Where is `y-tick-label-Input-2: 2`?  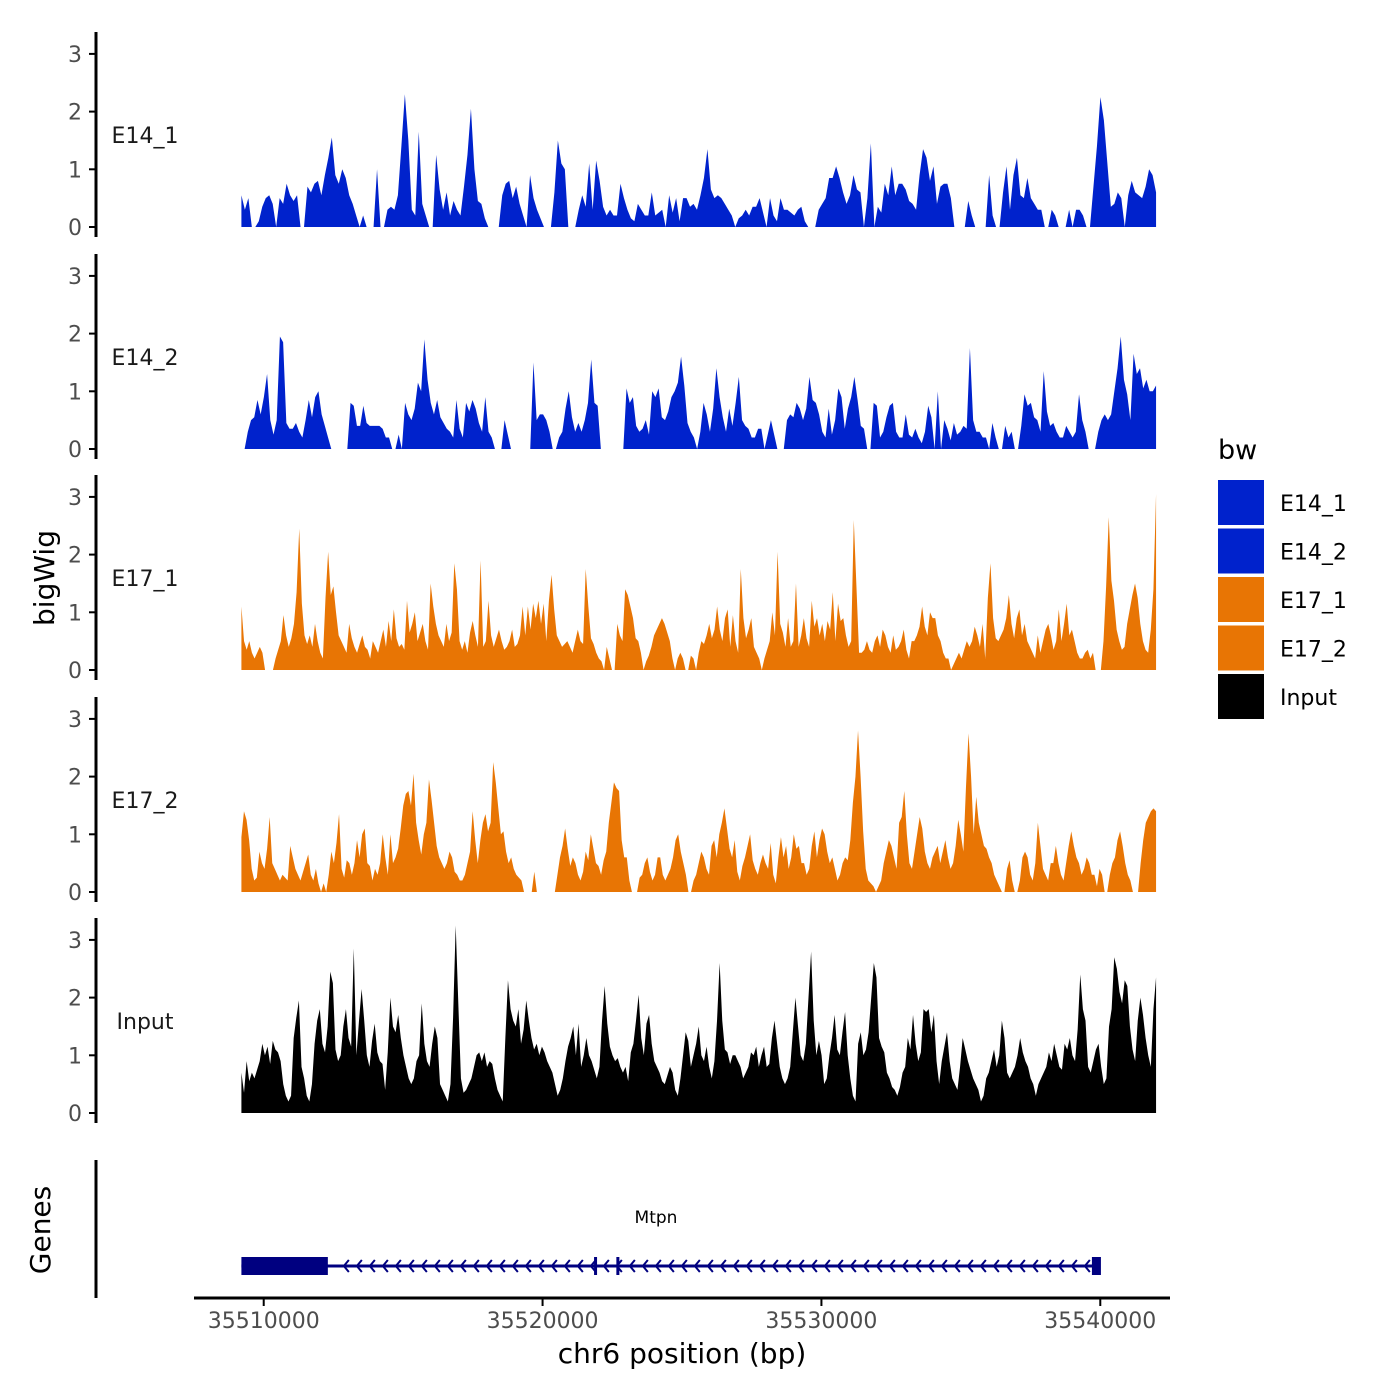
y-tick-label-Input-2: 2 is located at coordinates (75, 999).